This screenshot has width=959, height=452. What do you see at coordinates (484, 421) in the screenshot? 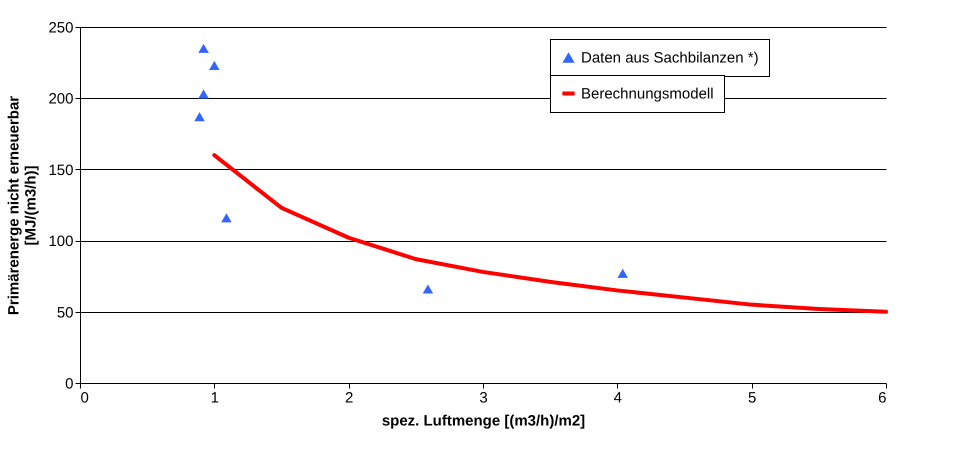
I see `x-axis-title: spez. Luftmenge [(m3/h)/m2]` at bounding box center [484, 421].